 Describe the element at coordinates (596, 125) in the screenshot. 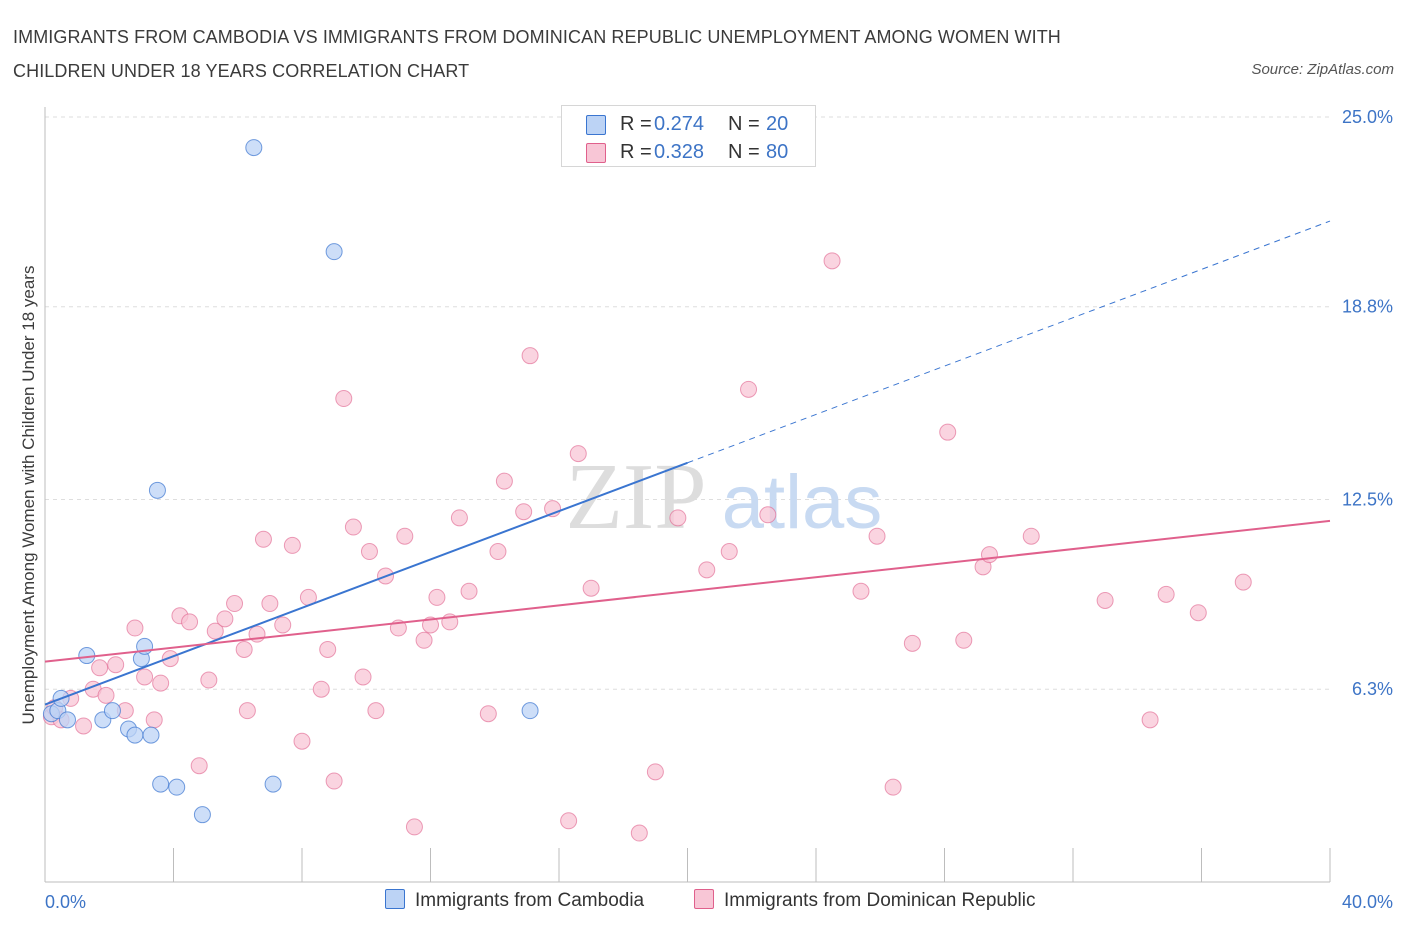

I see `cambodia-swatch` at that location.